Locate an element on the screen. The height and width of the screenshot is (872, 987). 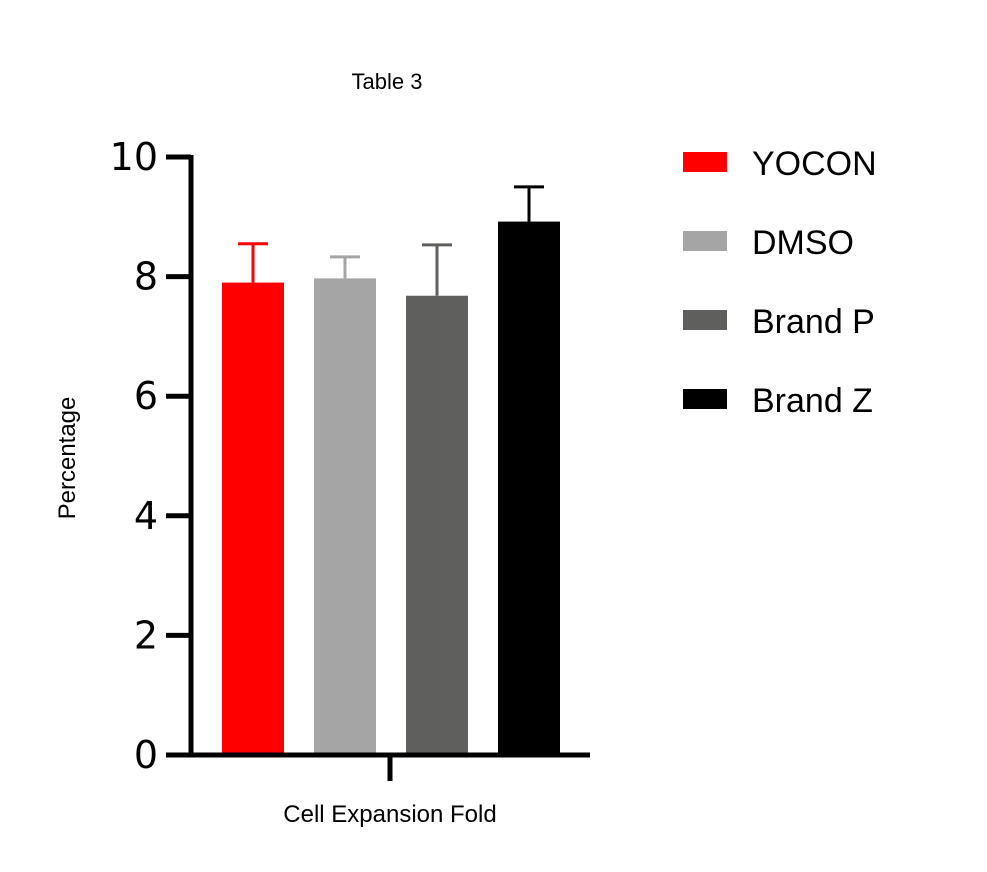
y-tick-label: 8 is located at coordinates (146, 277).